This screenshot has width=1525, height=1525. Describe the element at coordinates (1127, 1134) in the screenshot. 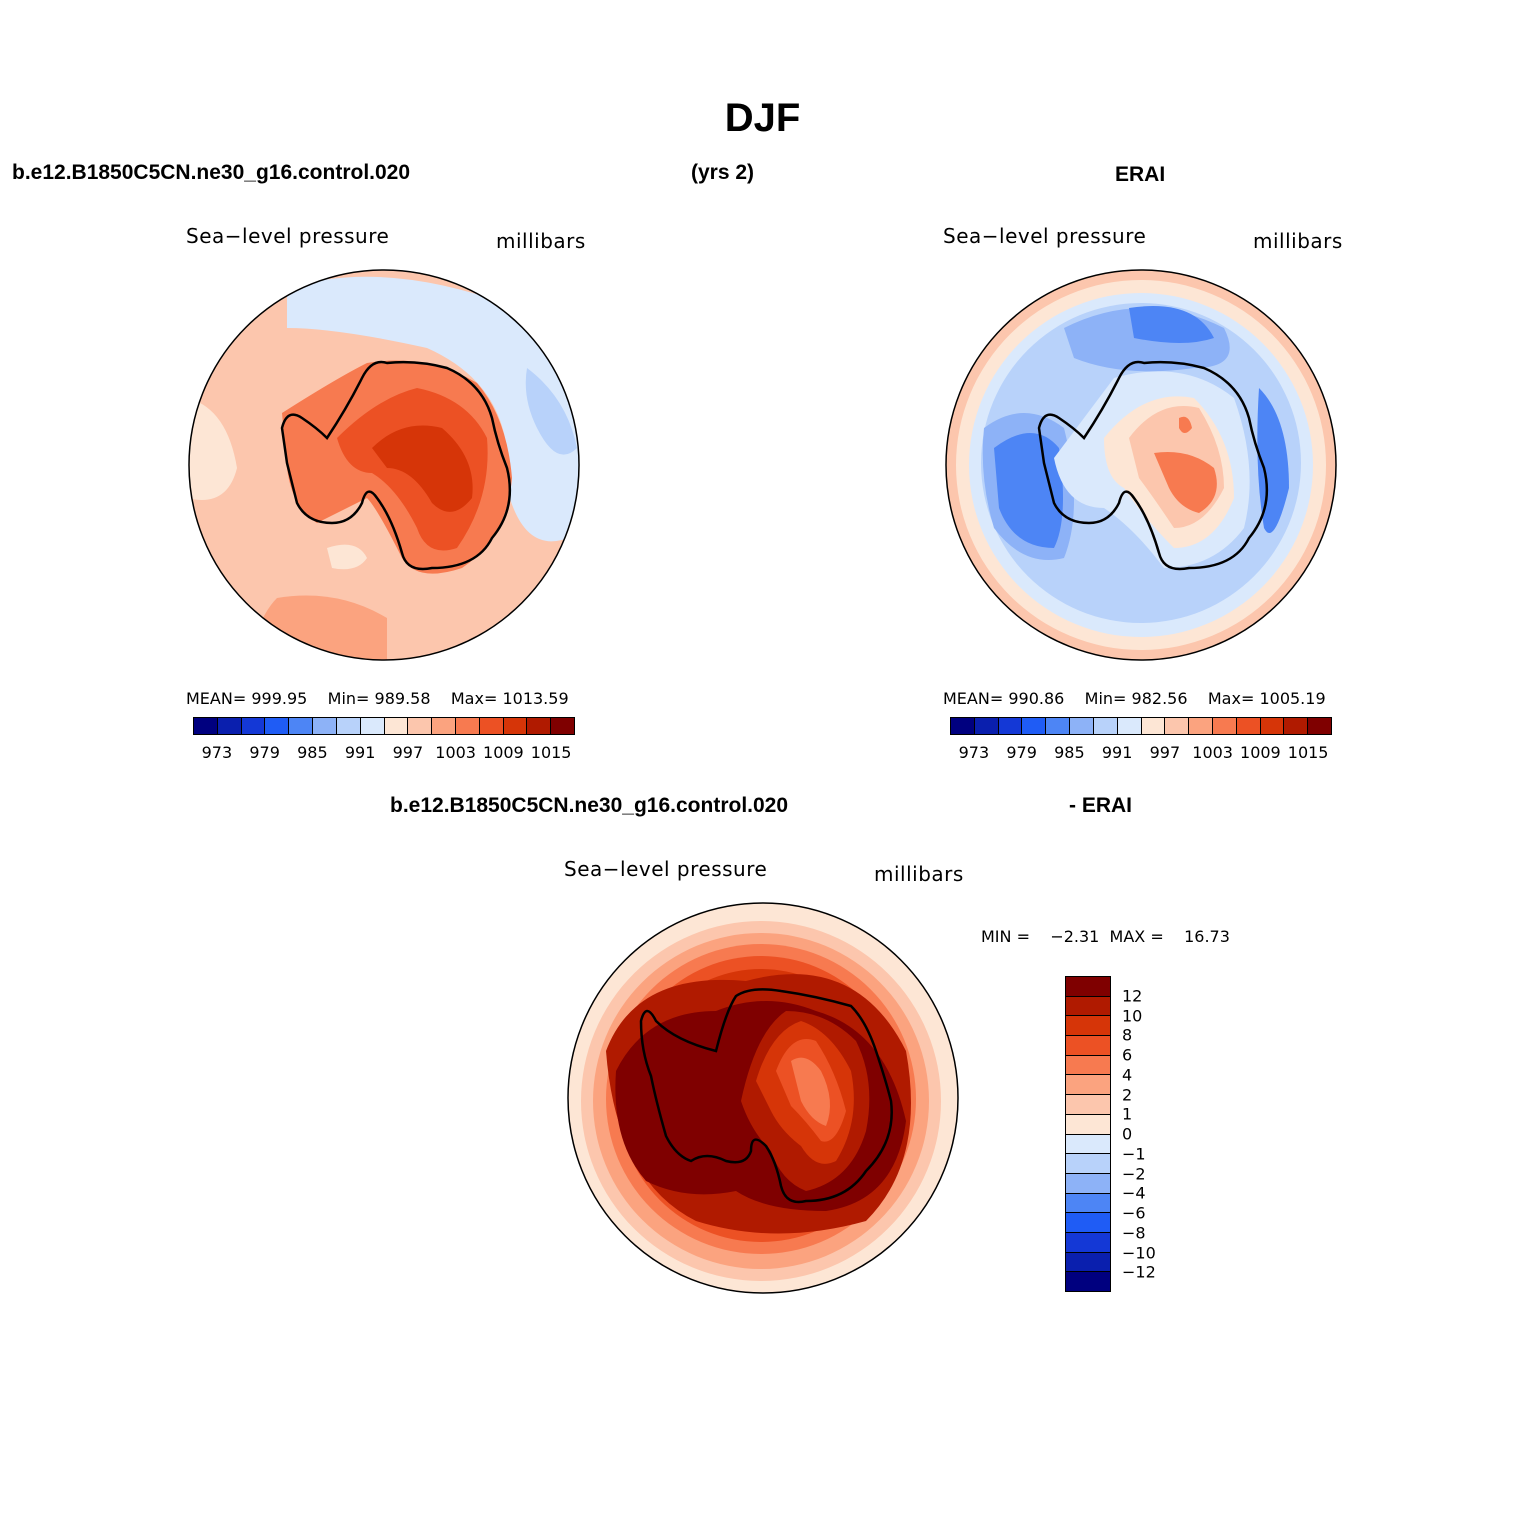

I see `diff-colorbar-tick-label: 0` at that location.